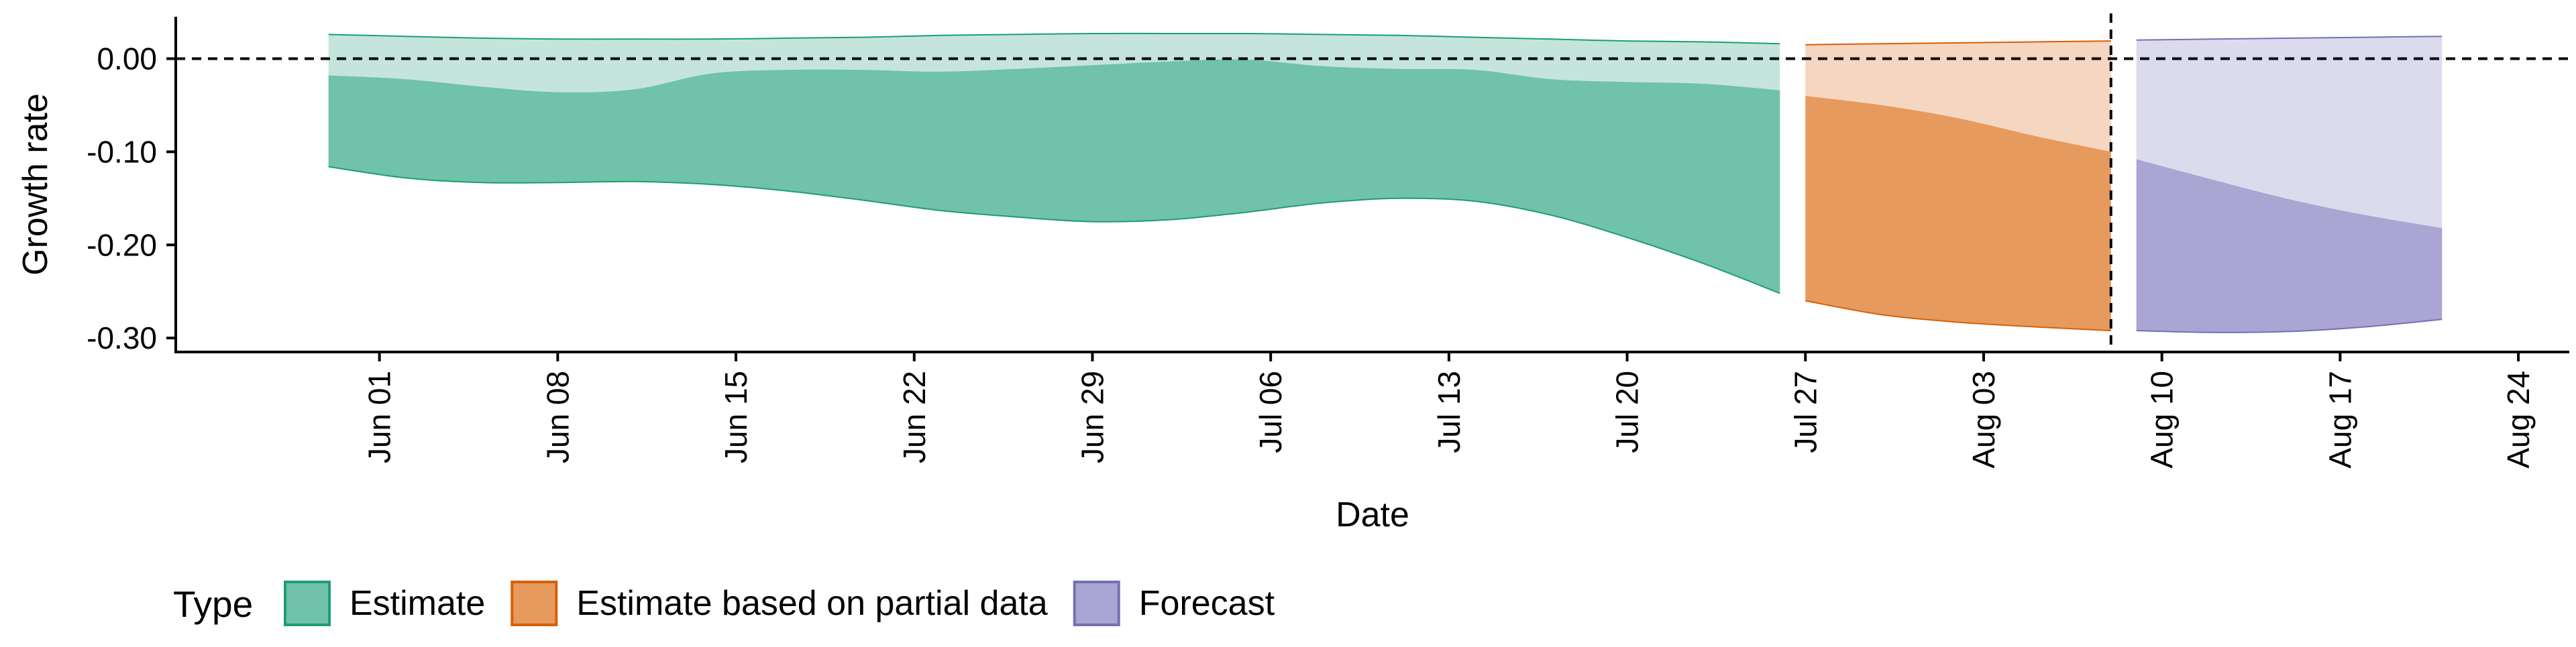  What do you see at coordinates (1207, 603) in the screenshot?
I see `legend-label-forecast: Forecast` at bounding box center [1207, 603].